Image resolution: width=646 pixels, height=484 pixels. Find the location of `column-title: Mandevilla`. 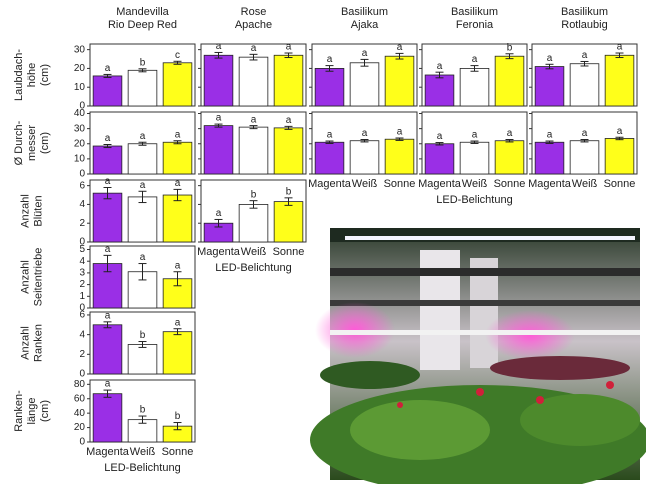

column-title: Mandevilla is located at coordinates (142, 12).